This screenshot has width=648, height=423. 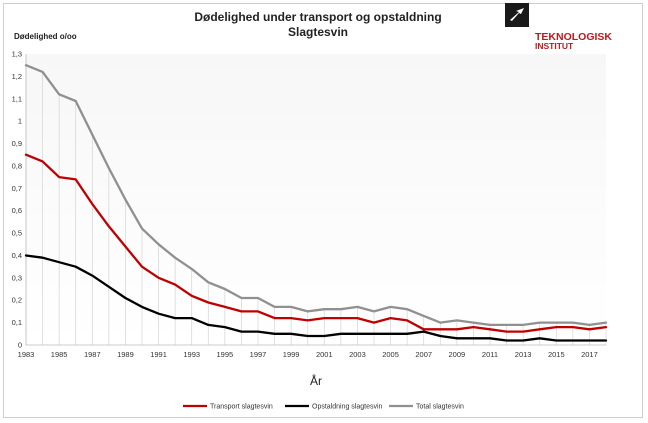 I want to click on logo-arrow-icon, so click(x=517, y=14).